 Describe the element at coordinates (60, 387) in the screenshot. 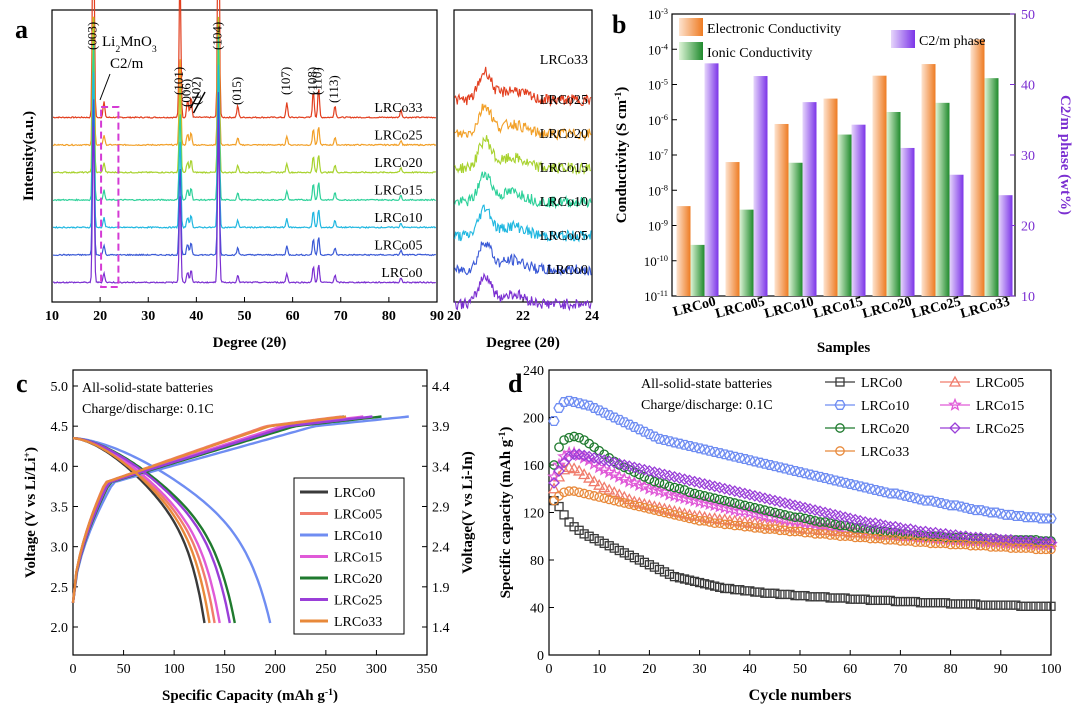

I see `y-tick-label: 5.0` at that location.